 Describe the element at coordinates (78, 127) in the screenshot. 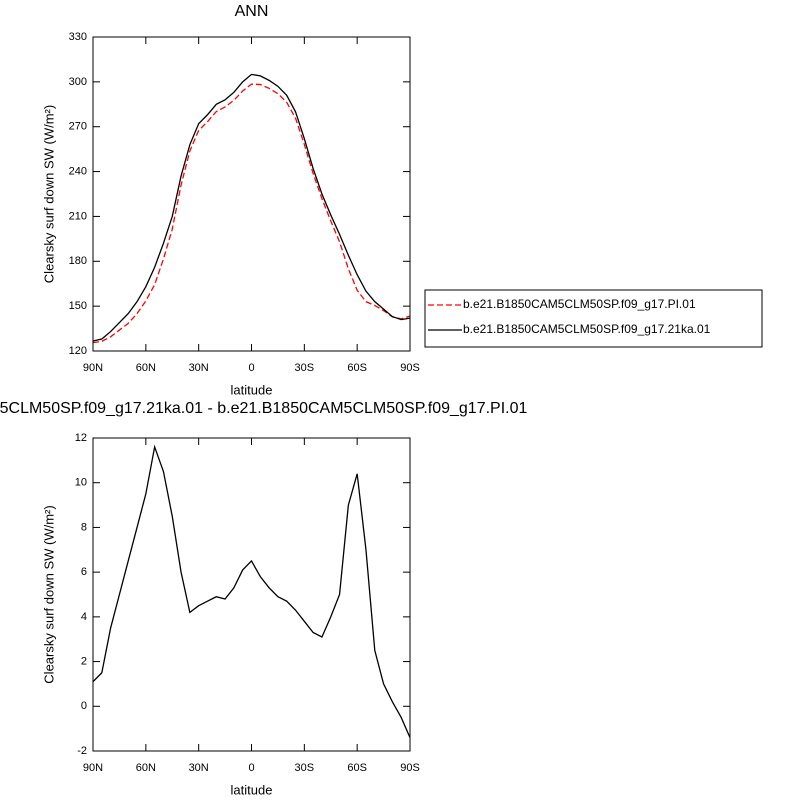

I see `y-tick-label: 270` at that location.